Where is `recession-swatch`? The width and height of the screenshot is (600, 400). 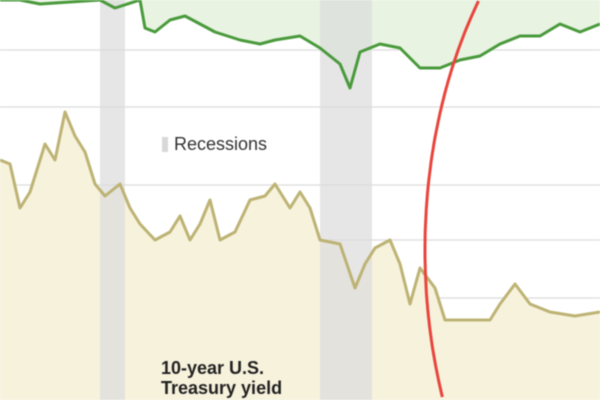
recession-swatch is located at coordinates (165, 144).